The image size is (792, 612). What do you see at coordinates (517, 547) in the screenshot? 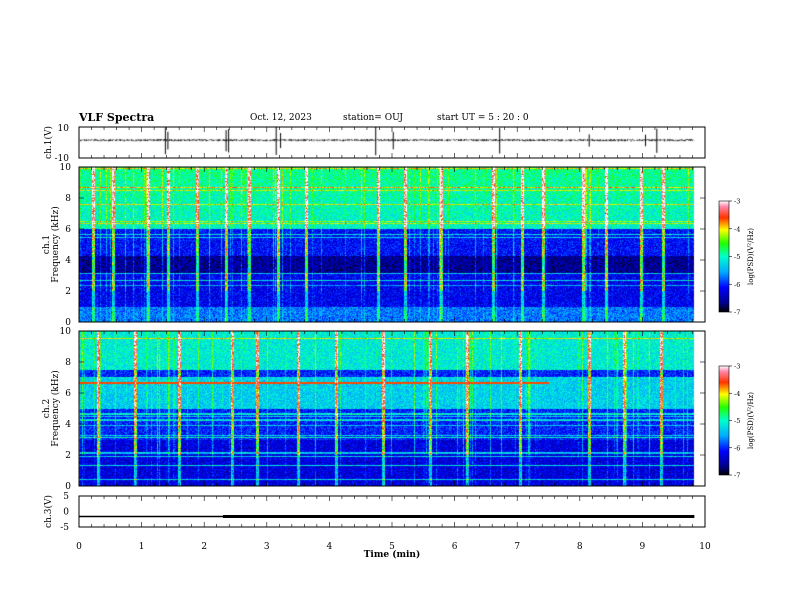
I see `x-tick-label: 7` at bounding box center [517, 547].